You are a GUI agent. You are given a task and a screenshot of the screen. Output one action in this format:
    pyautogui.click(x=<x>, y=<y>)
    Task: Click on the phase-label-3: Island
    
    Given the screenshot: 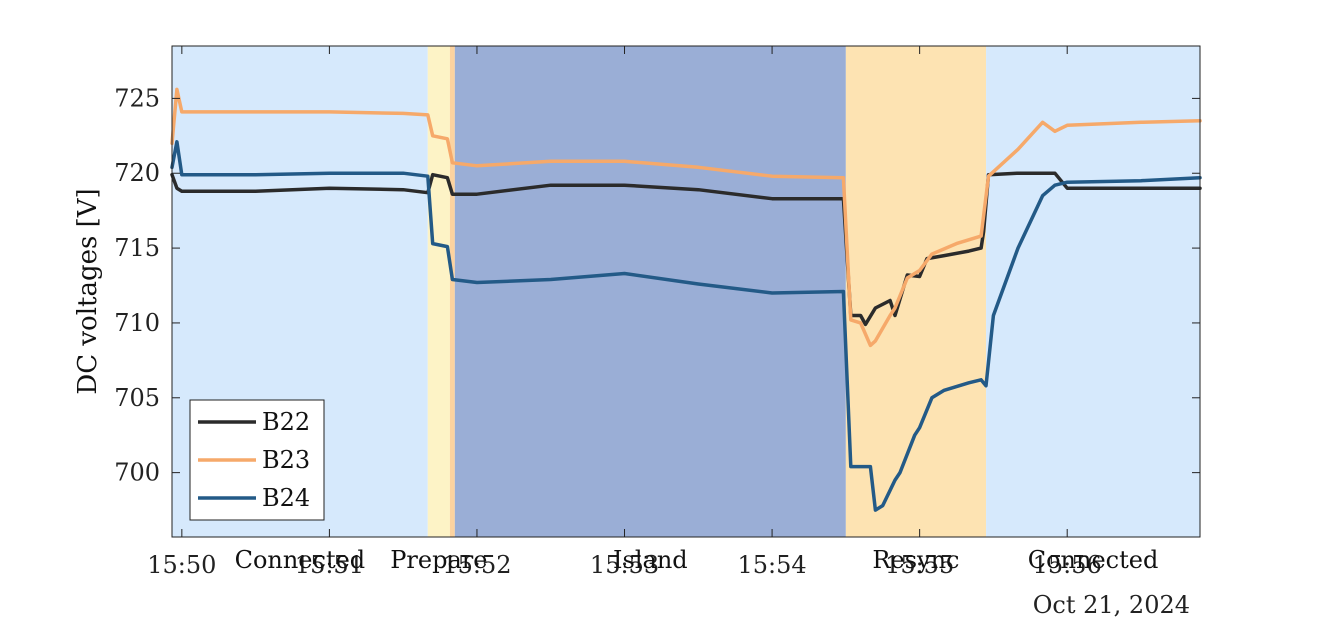 What is the action you would take?
    pyautogui.click(x=650, y=560)
    